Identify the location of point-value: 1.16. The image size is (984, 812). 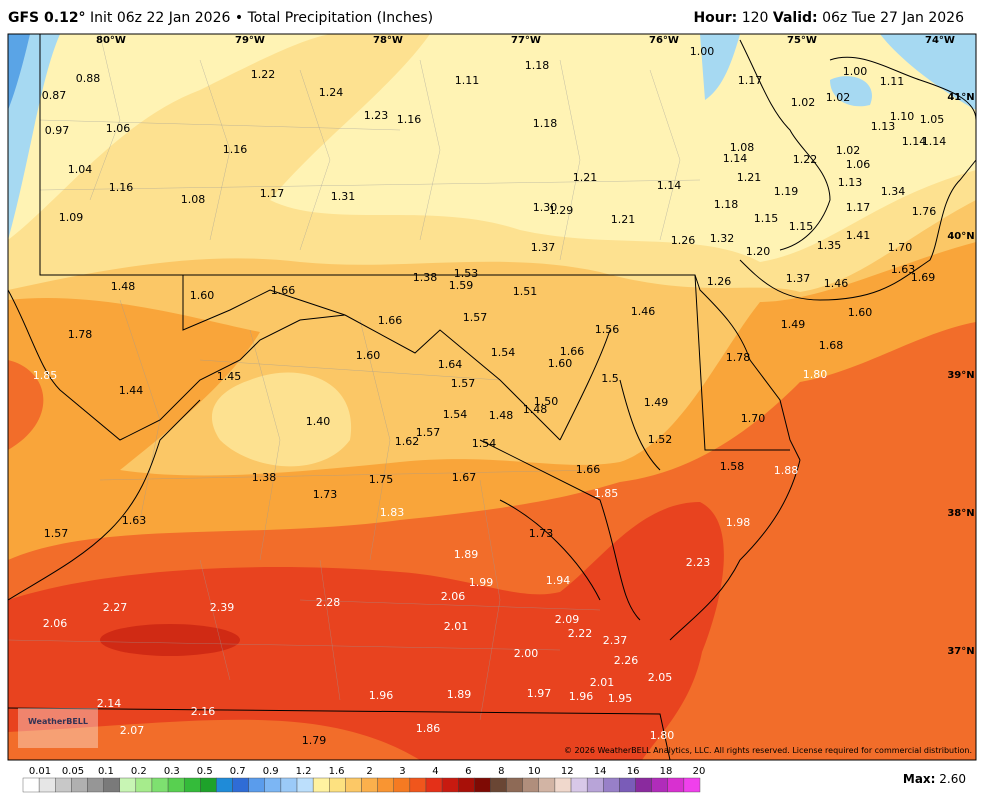
(409, 119).